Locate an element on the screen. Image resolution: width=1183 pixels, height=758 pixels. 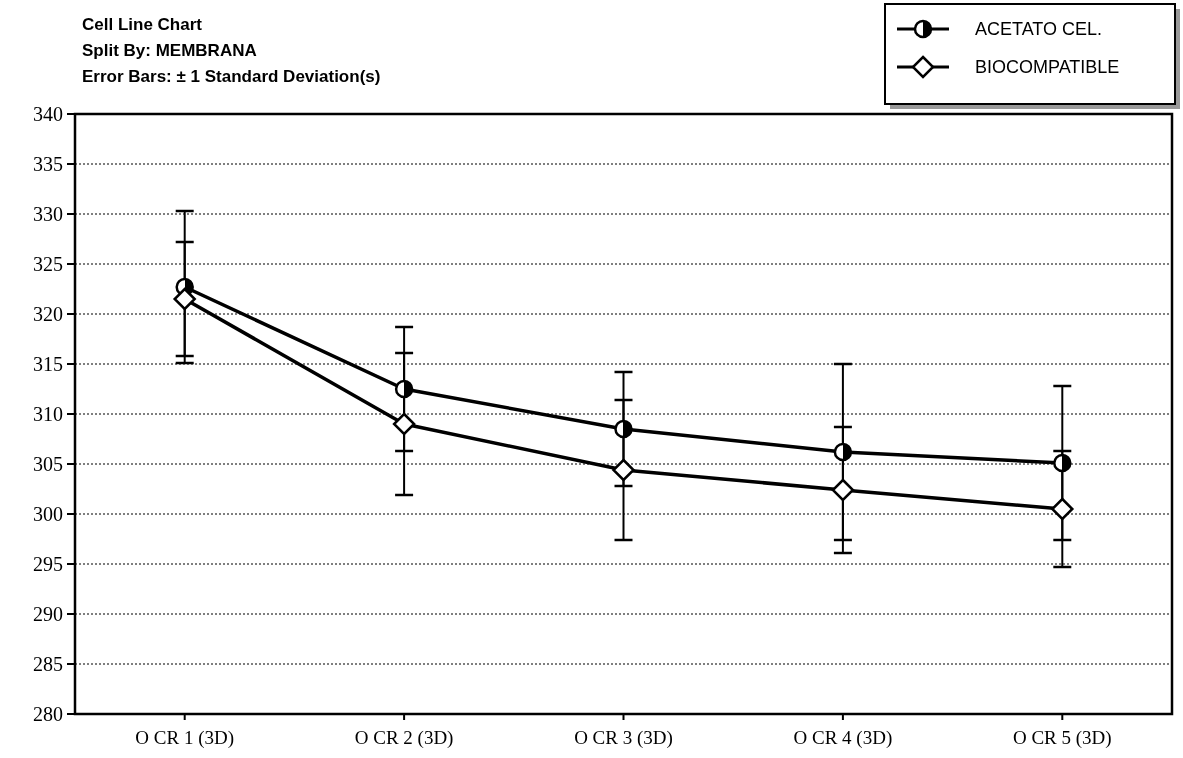
y-tick-label: 335 is located at coordinates (48, 164).